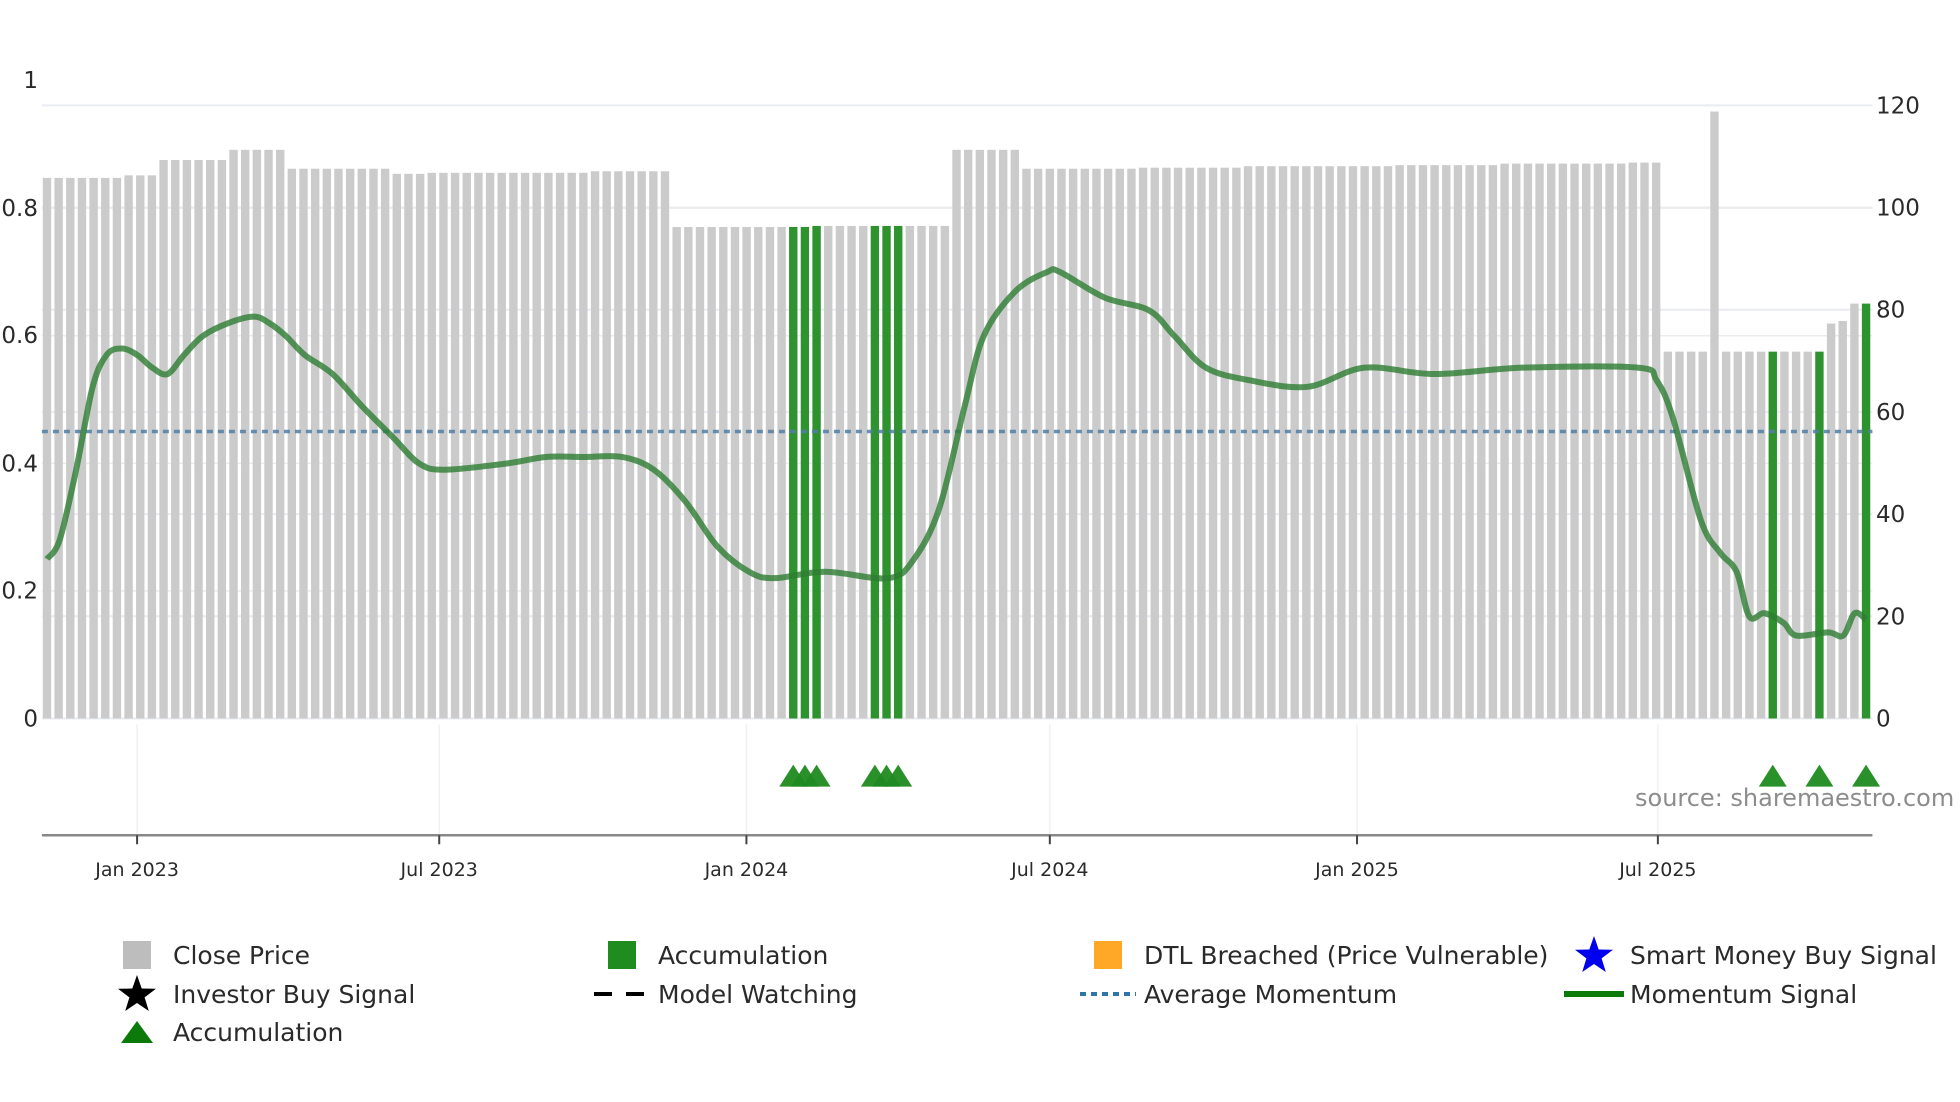  I want to click on left-axis-tick: 0.6, so click(19, 336).